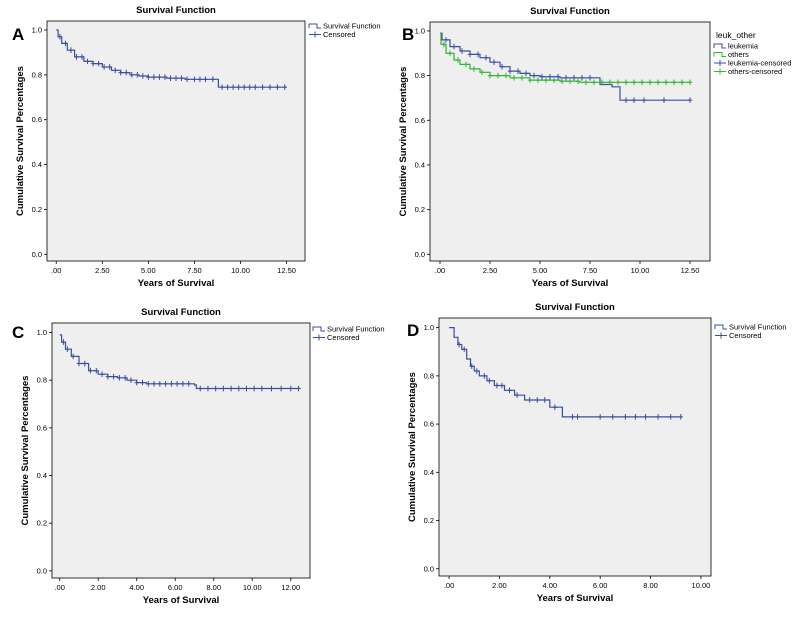 Image resolution: width=800 pixels, height=621 pixels. What do you see at coordinates (252, 587) in the screenshot?
I see `x-tick-label: 10.00` at bounding box center [252, 587].